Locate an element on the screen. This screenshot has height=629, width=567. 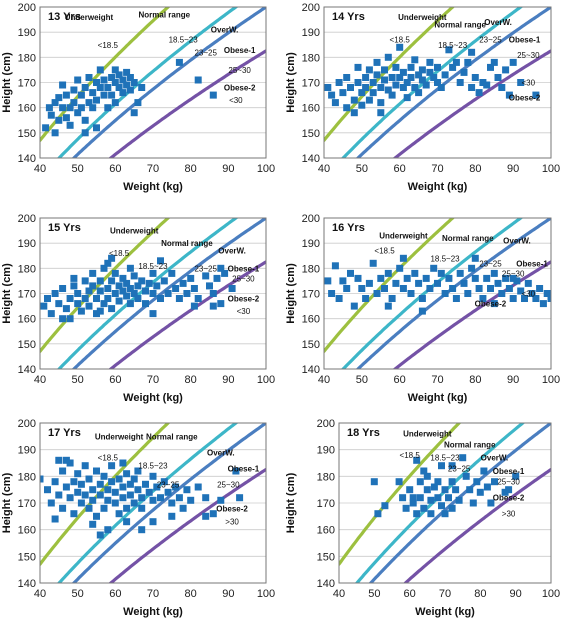
y-tick-label: 180 is located at coordinates (311, 269).